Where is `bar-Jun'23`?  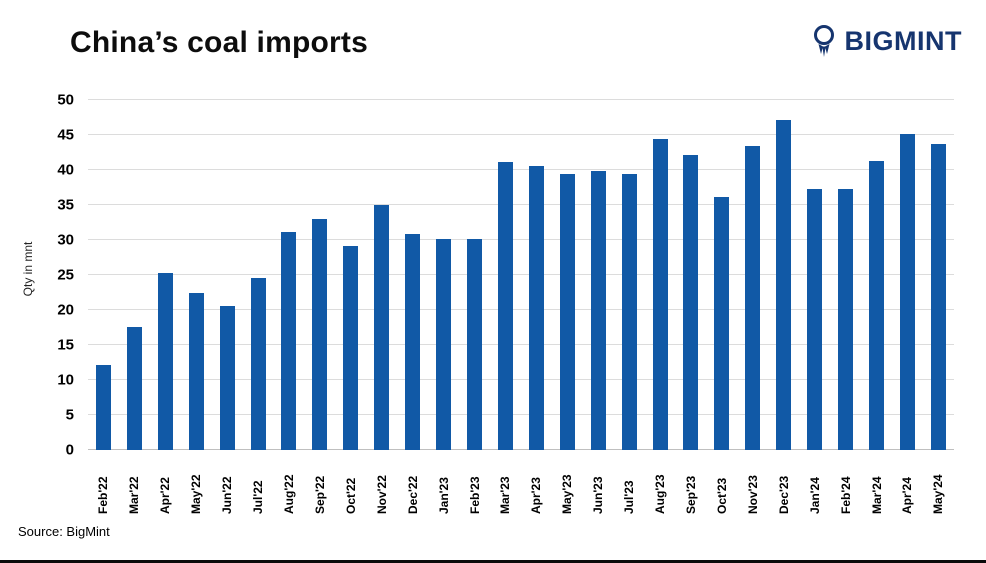 bar-Jun'23 is located at coordinates (598, 310).